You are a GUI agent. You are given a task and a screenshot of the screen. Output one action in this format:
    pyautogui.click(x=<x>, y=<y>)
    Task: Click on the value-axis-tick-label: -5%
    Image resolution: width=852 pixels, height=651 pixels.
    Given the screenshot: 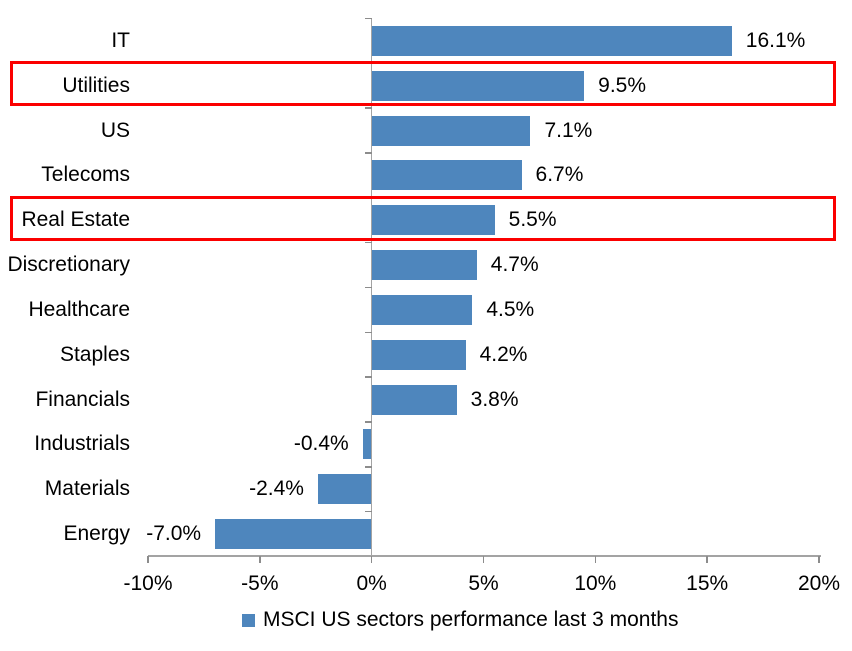 What is the action you would take?
    pyautogui.click(x=260, y=583)
    